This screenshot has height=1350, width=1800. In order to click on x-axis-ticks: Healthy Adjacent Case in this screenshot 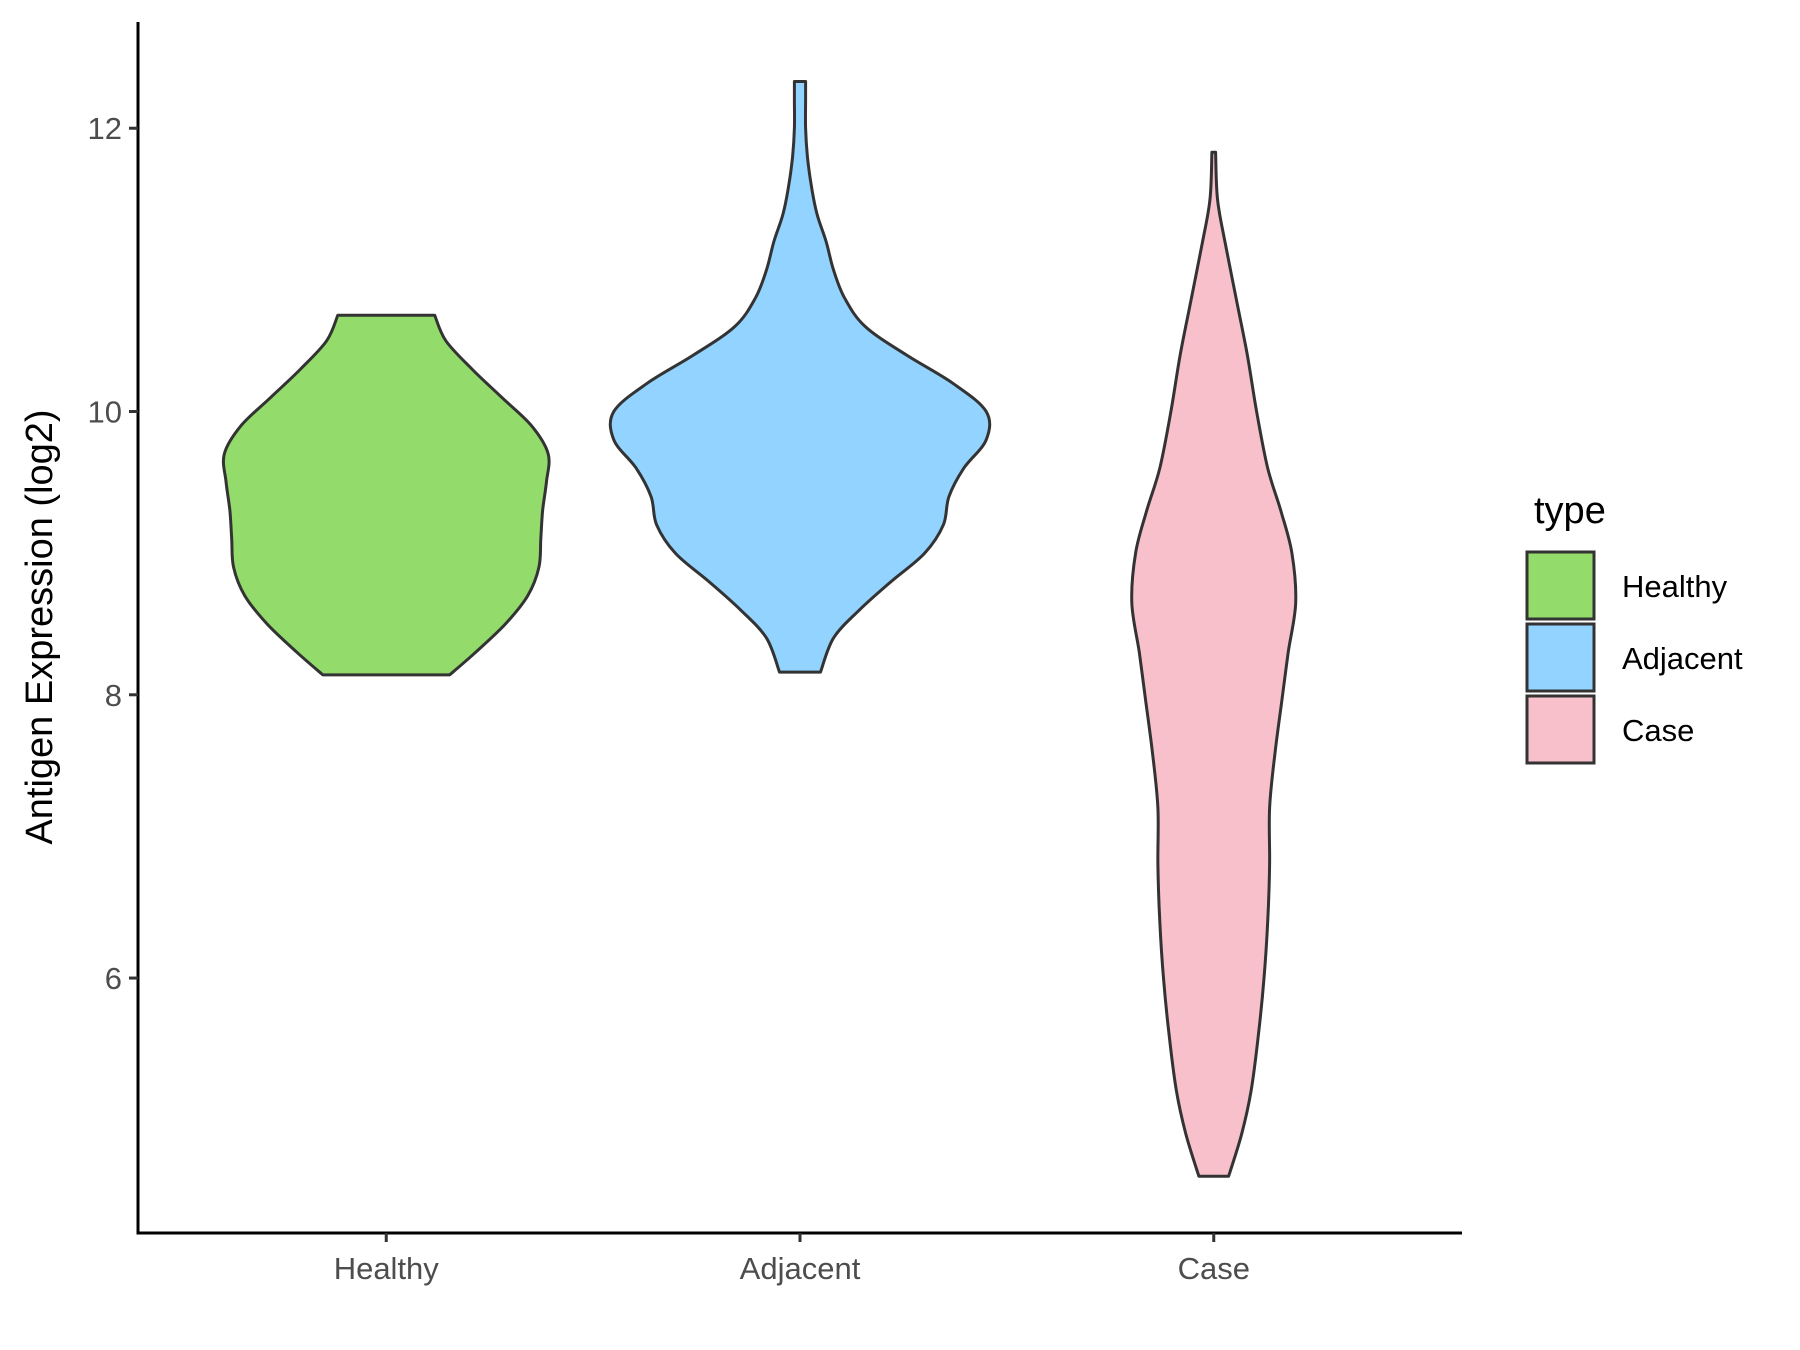, I will do `click(792, 1259)`.